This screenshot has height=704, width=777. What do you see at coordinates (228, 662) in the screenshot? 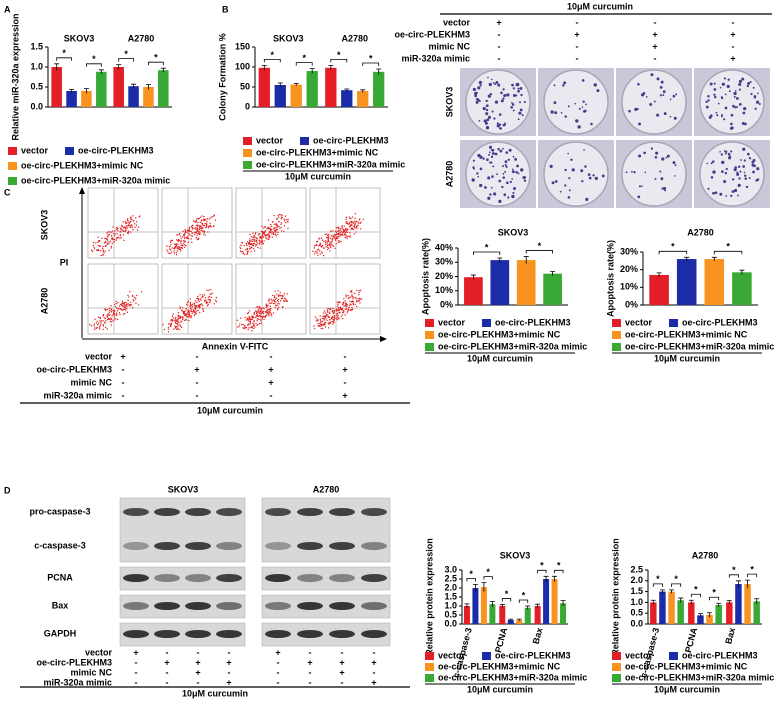
I see `treatment-mark: +` at bounding box center [228, 662].